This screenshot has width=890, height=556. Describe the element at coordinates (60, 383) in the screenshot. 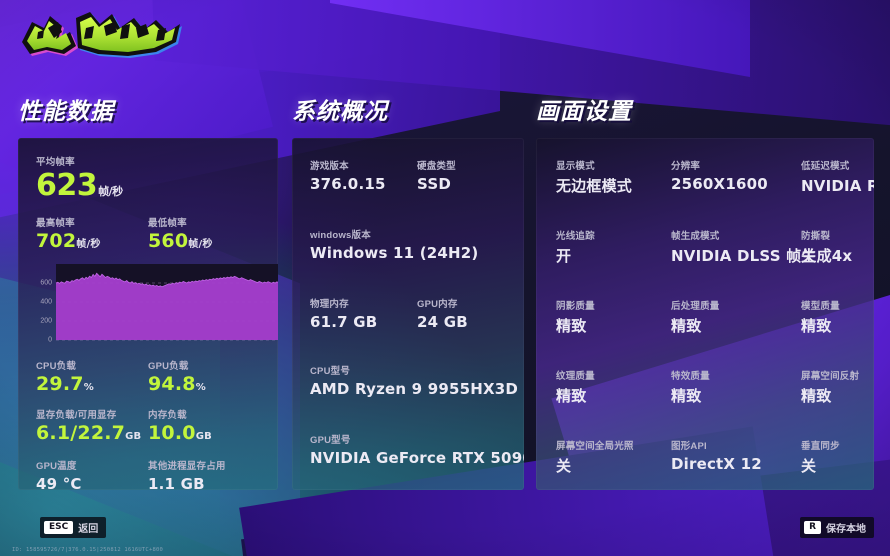

I see `cpu-load-number: 29.7` at that location.